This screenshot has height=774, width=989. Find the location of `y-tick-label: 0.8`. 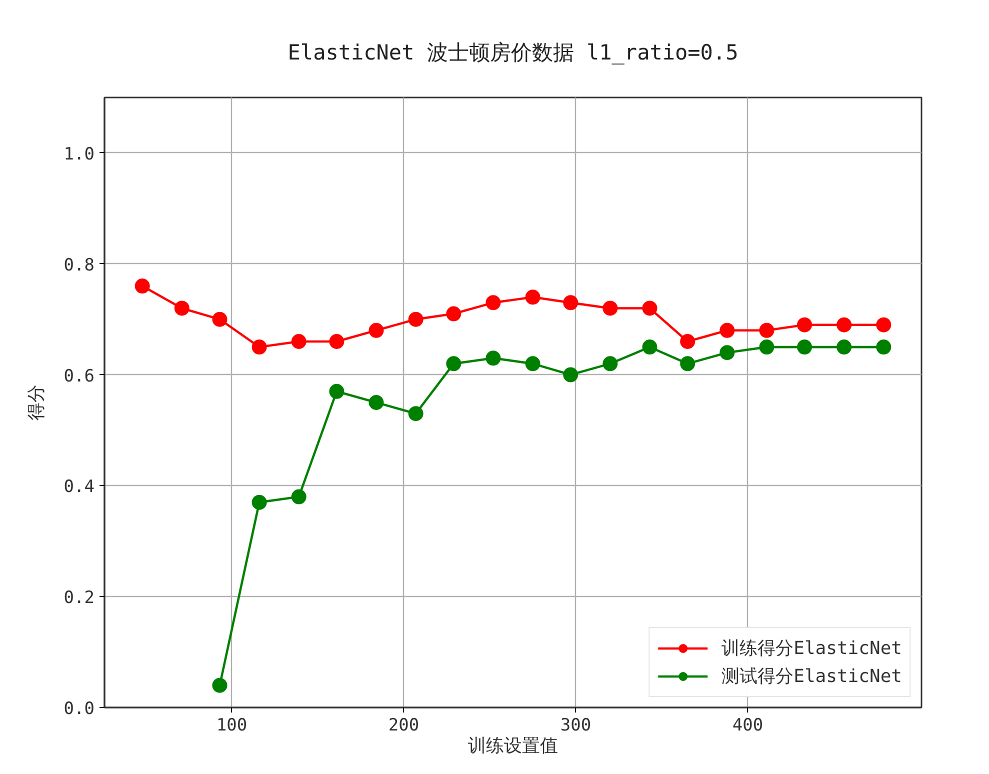

y-tick-label: 0.8 is located at coordinates (79, 265).